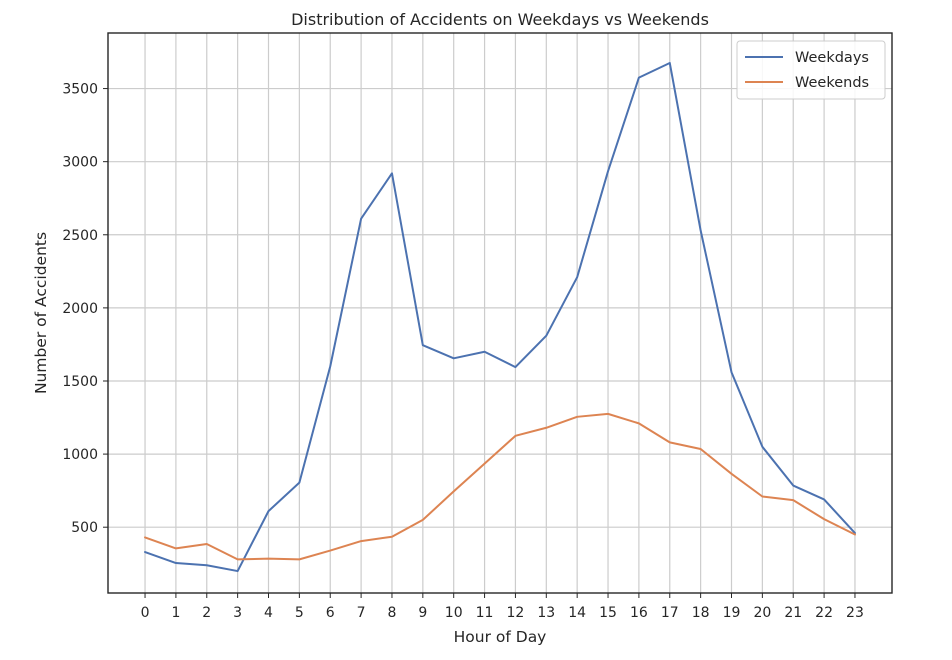 The image size is (952, 660). I want to click on x-tick-label: 4, so click(268, 613).